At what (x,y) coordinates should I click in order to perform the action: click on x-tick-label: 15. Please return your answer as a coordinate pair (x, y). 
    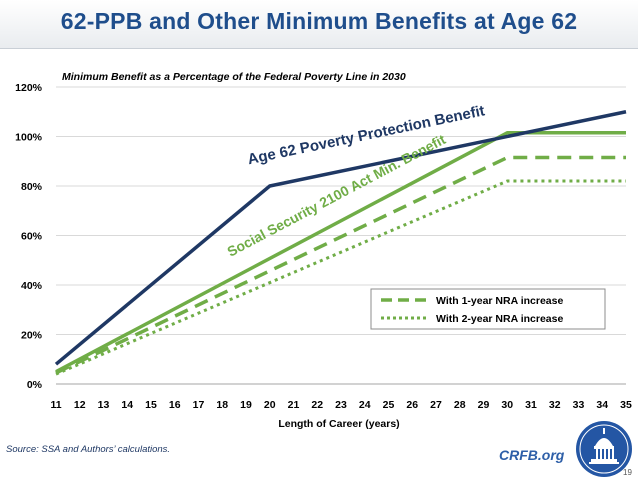
    Looking at the image, I should click on (151, 405).